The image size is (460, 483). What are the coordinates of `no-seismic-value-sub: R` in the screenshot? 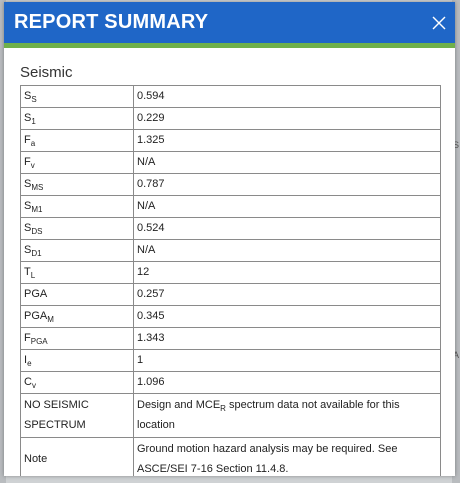 It's located at (223, 408).